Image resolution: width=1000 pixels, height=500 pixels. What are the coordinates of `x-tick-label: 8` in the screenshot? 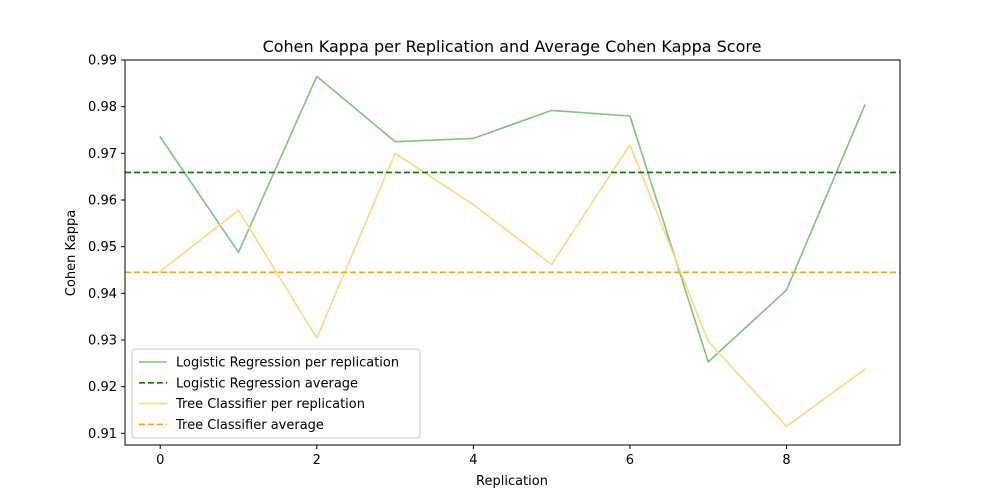 It's located at (786, 460).